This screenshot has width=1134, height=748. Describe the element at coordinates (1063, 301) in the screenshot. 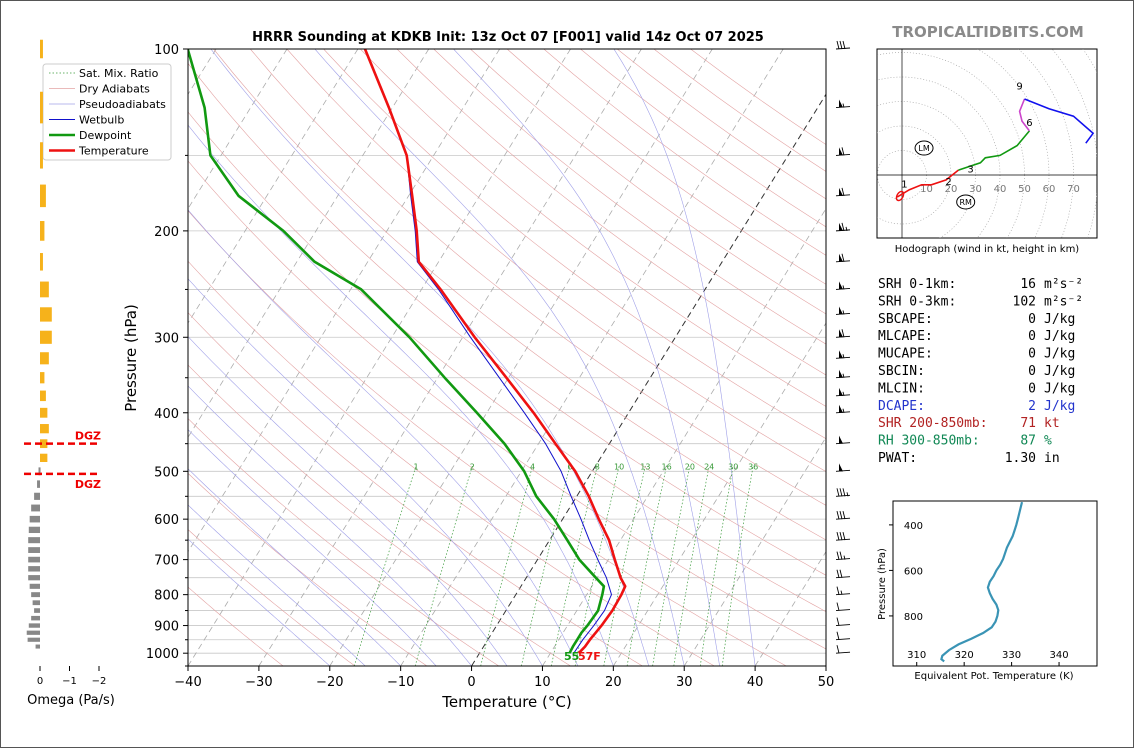

I see `stat-unit: m²s⁻²` at that location.